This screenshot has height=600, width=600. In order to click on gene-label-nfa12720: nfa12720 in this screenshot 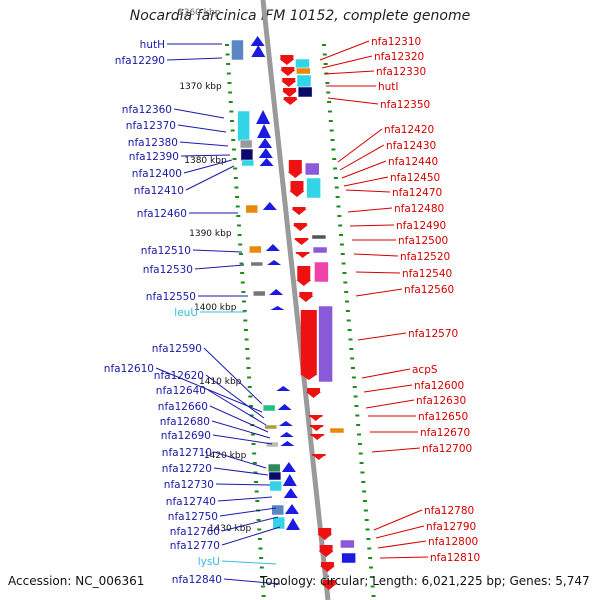, I will do `click(187, 469)`.